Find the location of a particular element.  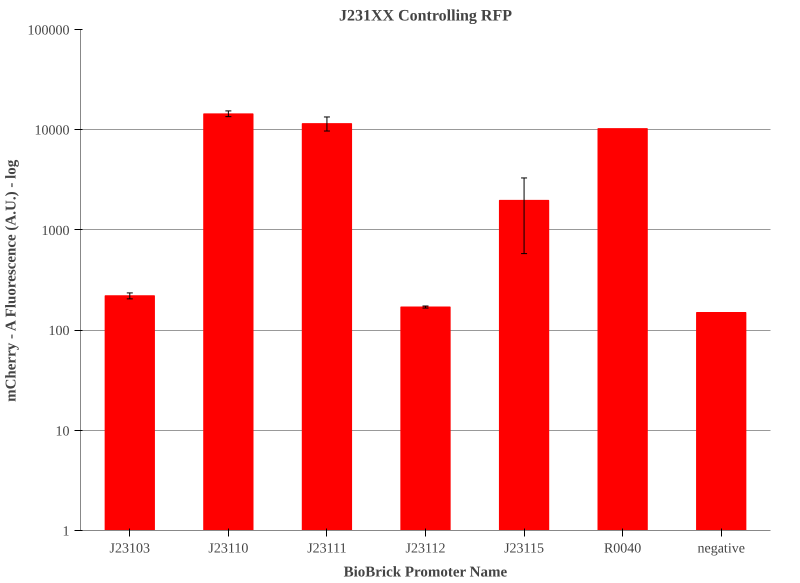

x-axis-title: BioBrick Promoter Name is located at coordinates (426, 572).